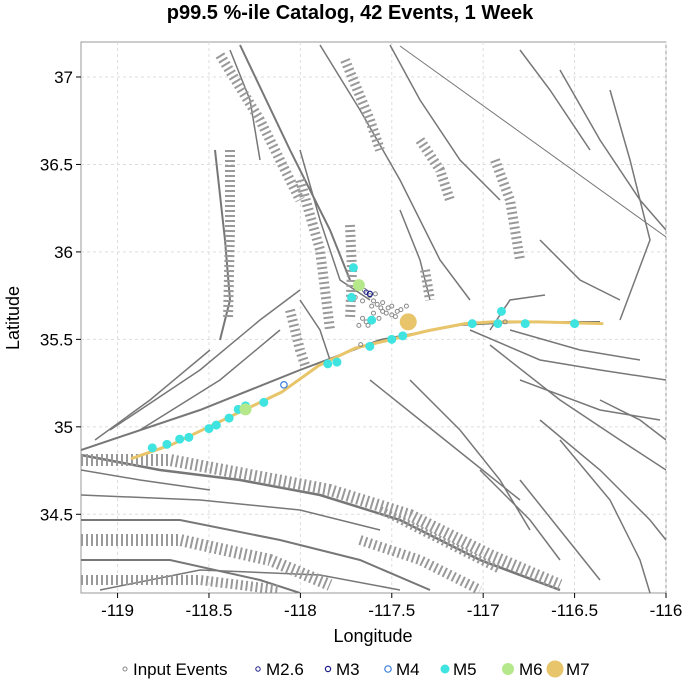 The image size is (700, 687). Describe the element at coordinates (56, 514) in the screenshot. I see `y-tick-label: 34.5` at that location.